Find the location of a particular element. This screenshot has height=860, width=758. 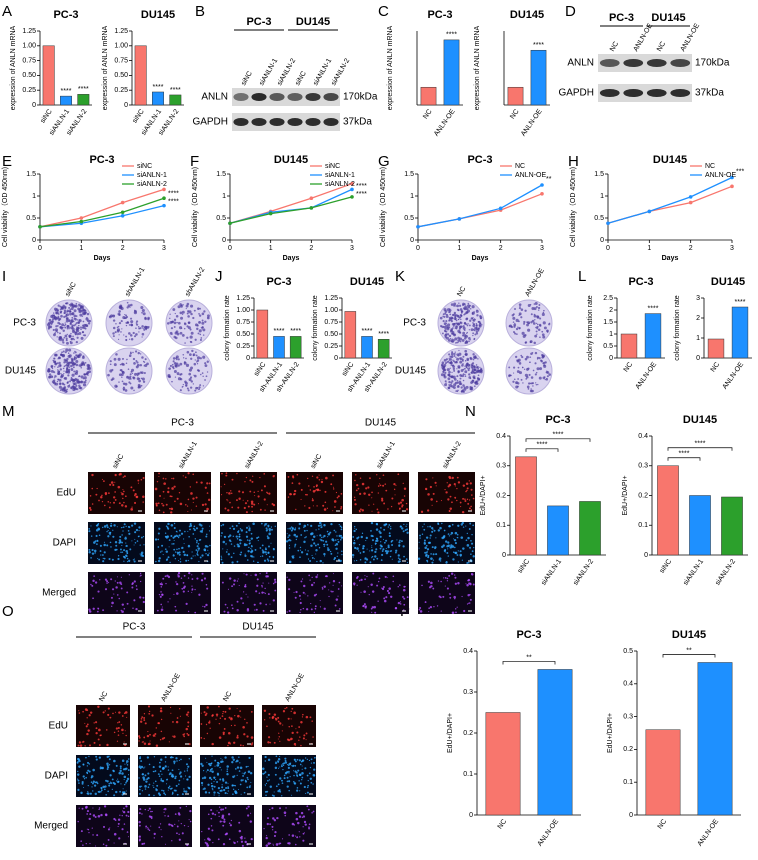

y-tick-label: 2.5 is located at coordinates (608, 298).